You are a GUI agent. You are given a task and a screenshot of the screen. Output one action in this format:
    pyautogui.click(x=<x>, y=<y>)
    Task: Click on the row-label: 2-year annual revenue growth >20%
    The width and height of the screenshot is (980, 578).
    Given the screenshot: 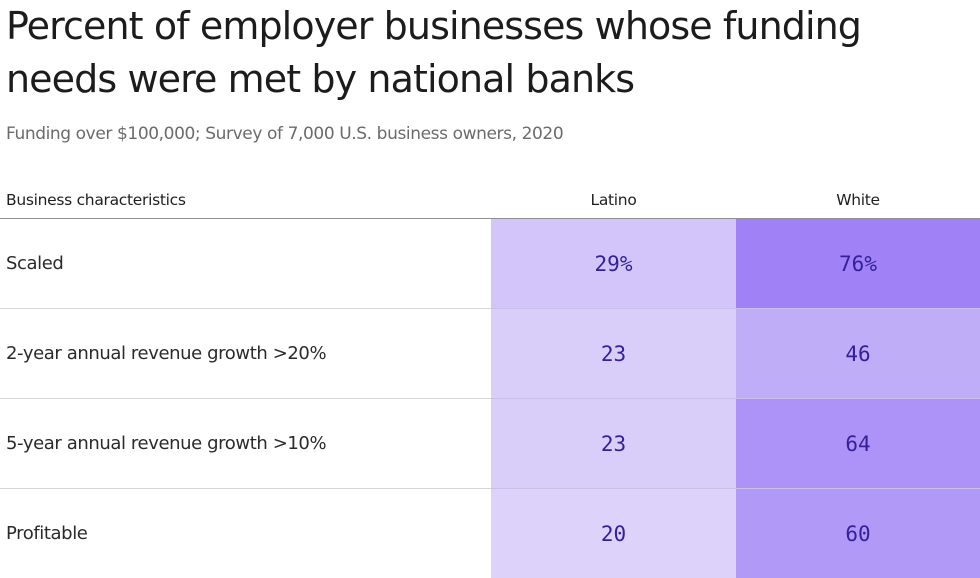 What is the action you would take?
    pyautogui.click(x=245, y=354)
    